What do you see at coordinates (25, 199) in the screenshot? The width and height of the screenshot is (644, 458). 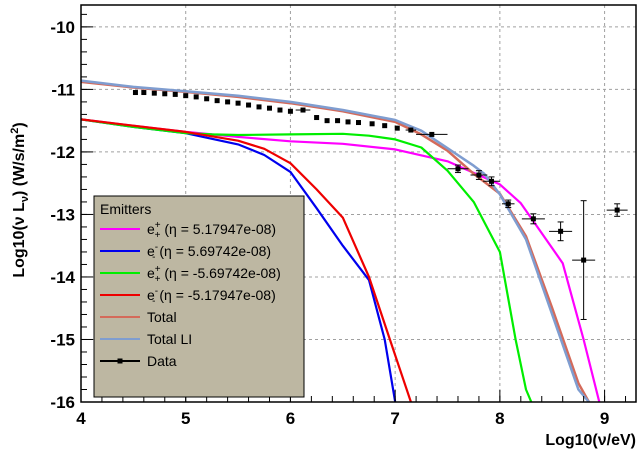 I see `y-axis-title-sub: ν` at bounding box center [25, 199].